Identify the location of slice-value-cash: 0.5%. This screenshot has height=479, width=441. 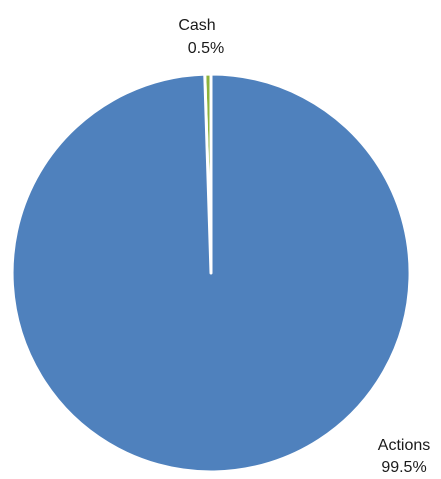
(206, 48).